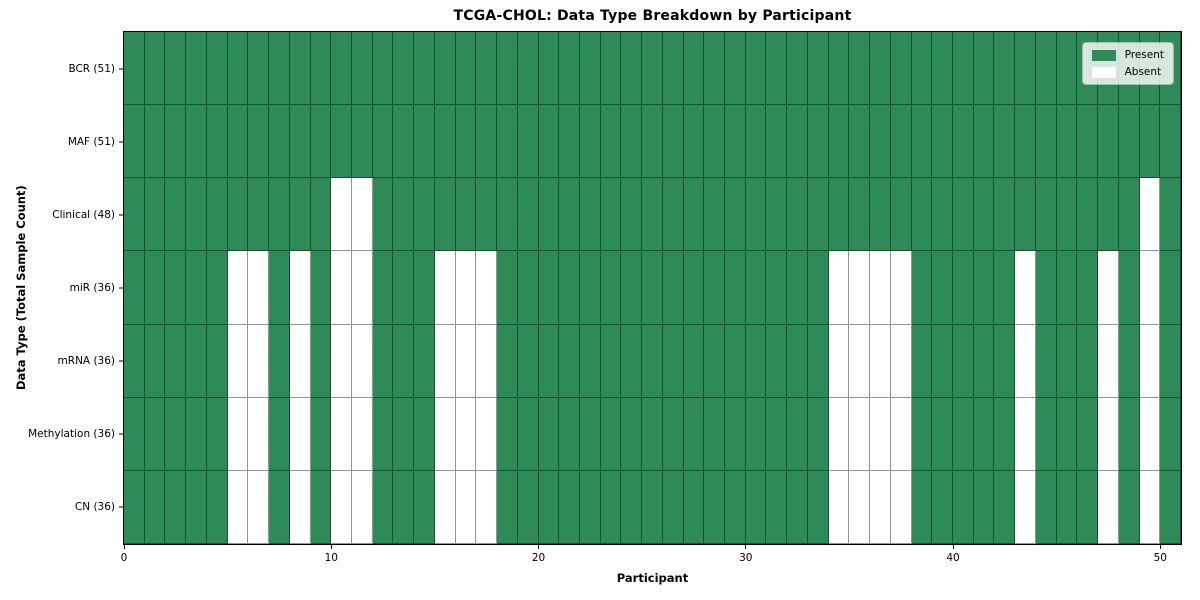 The width and height of the screenshot is (1200, 600). Describe the element at coordinates (124, 558) in the screenshot. I see `x-tick-label: 0` at that location.